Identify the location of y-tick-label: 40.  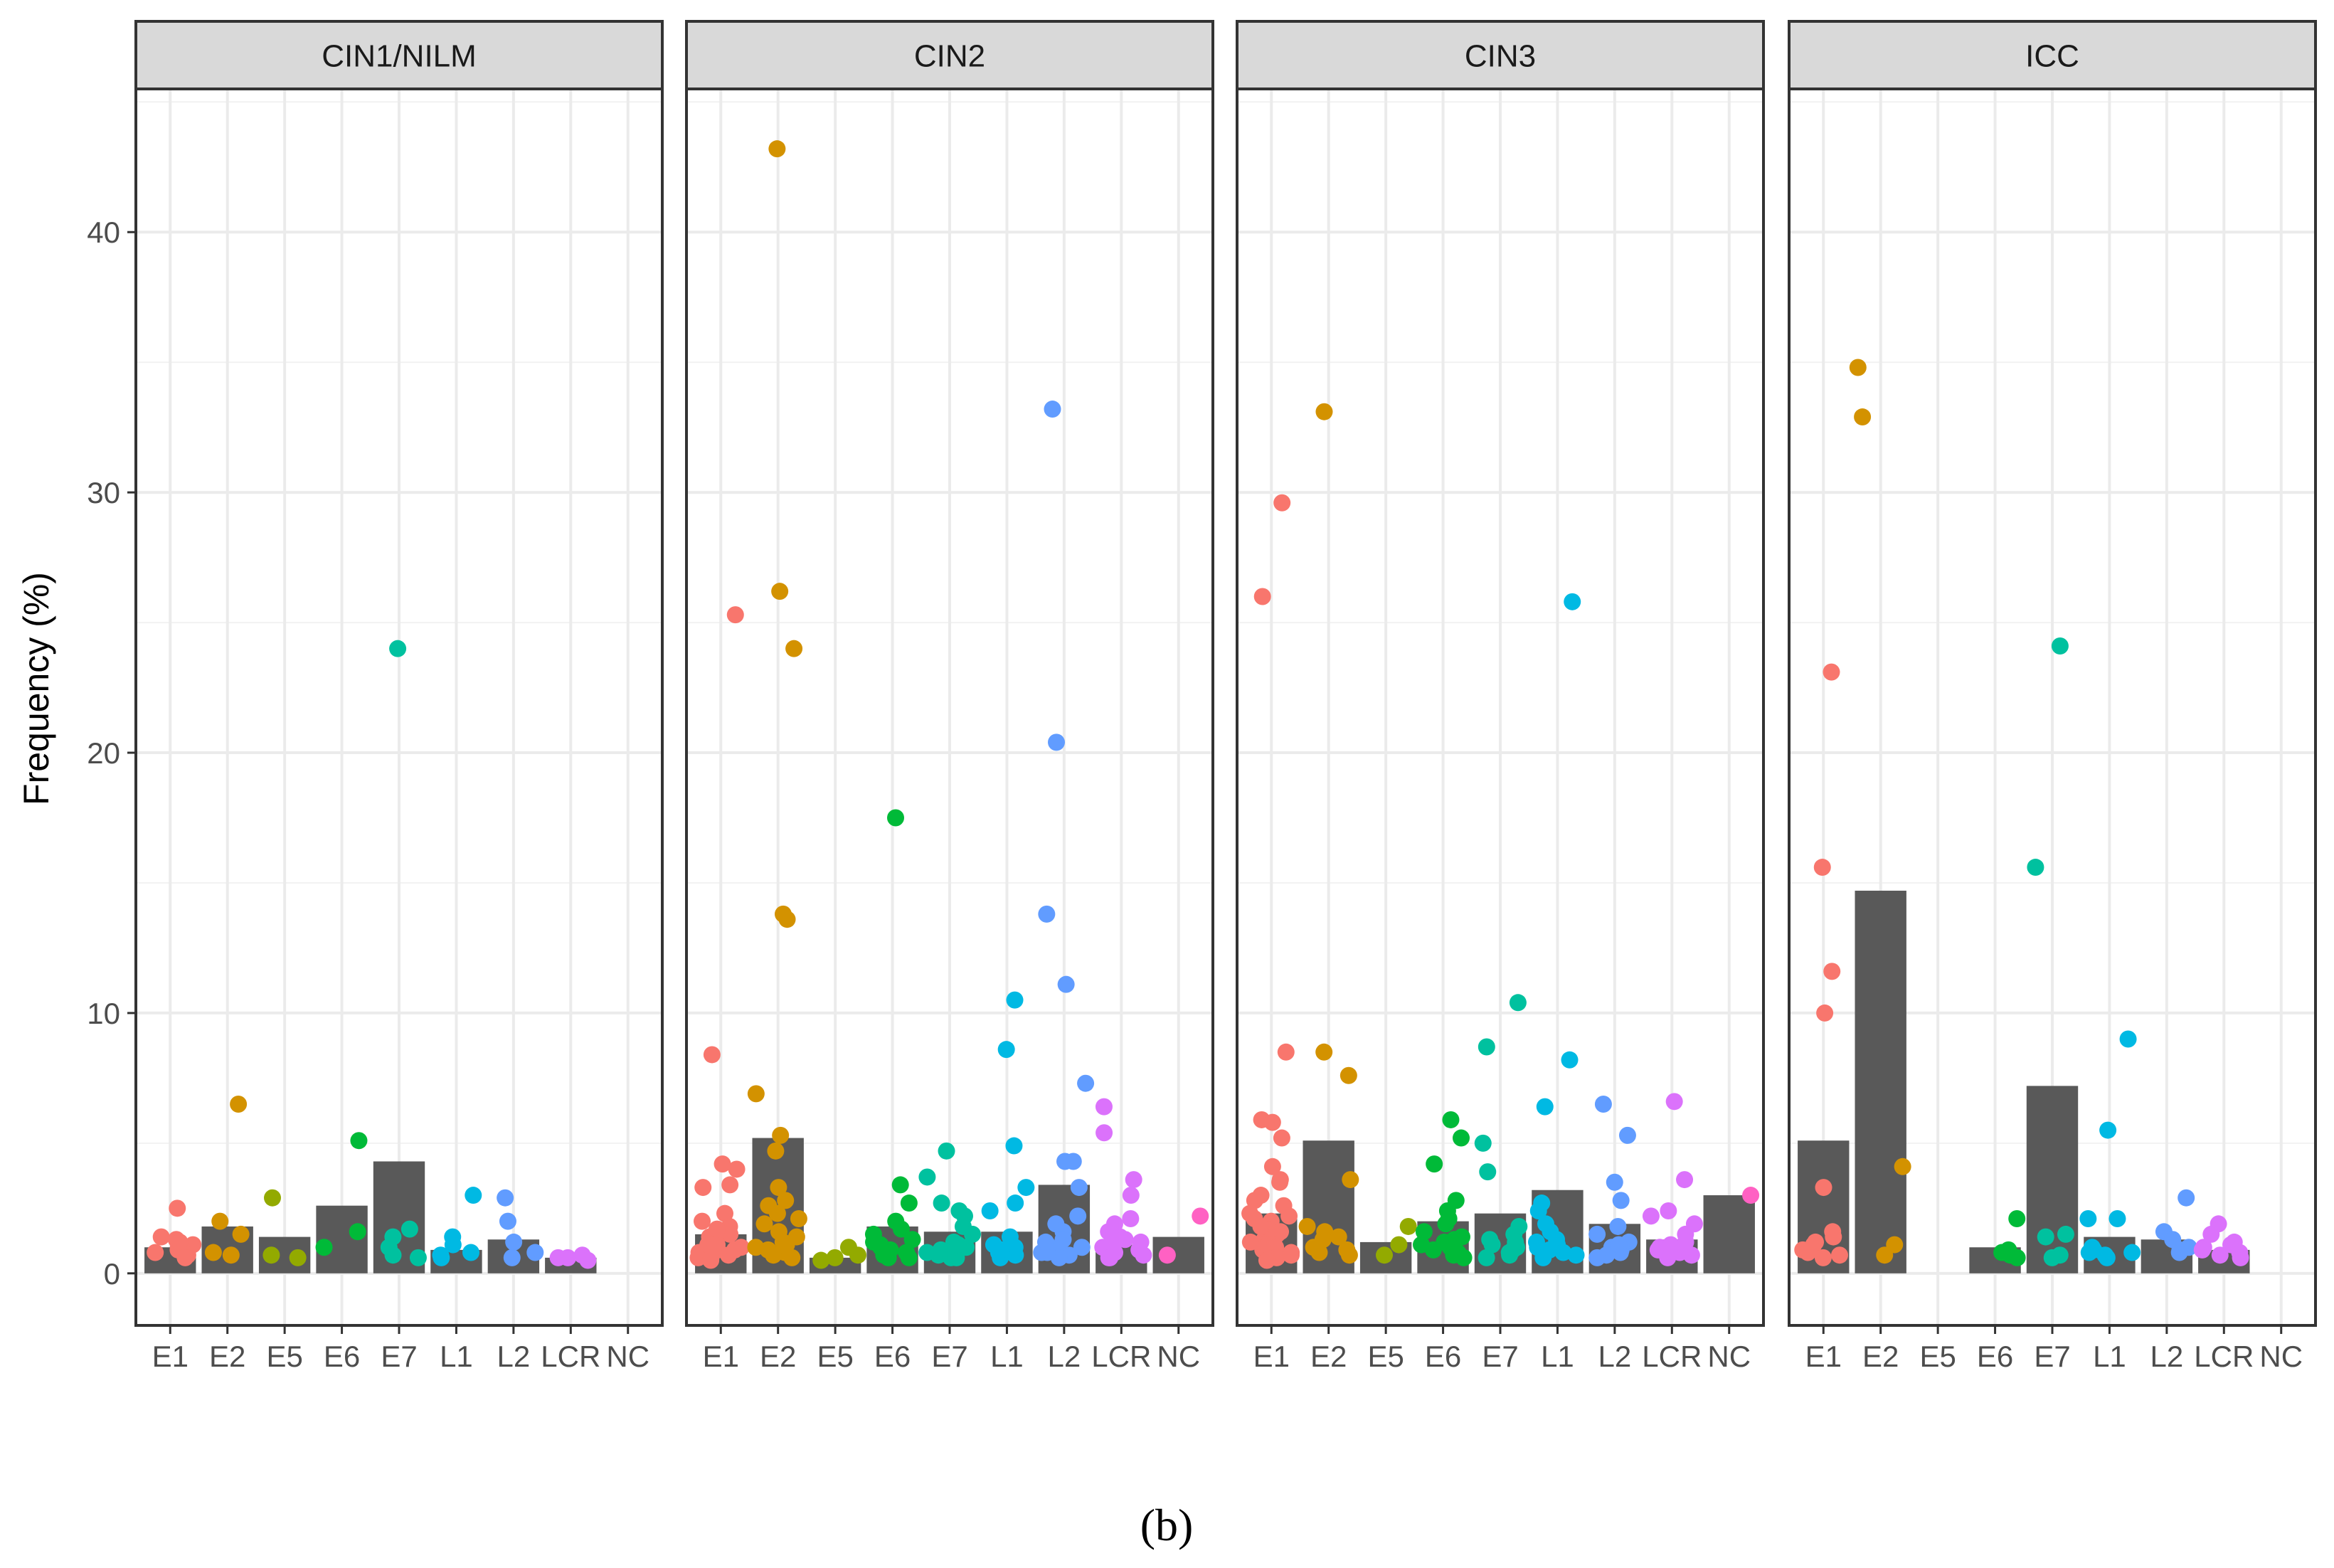
(103, 232).